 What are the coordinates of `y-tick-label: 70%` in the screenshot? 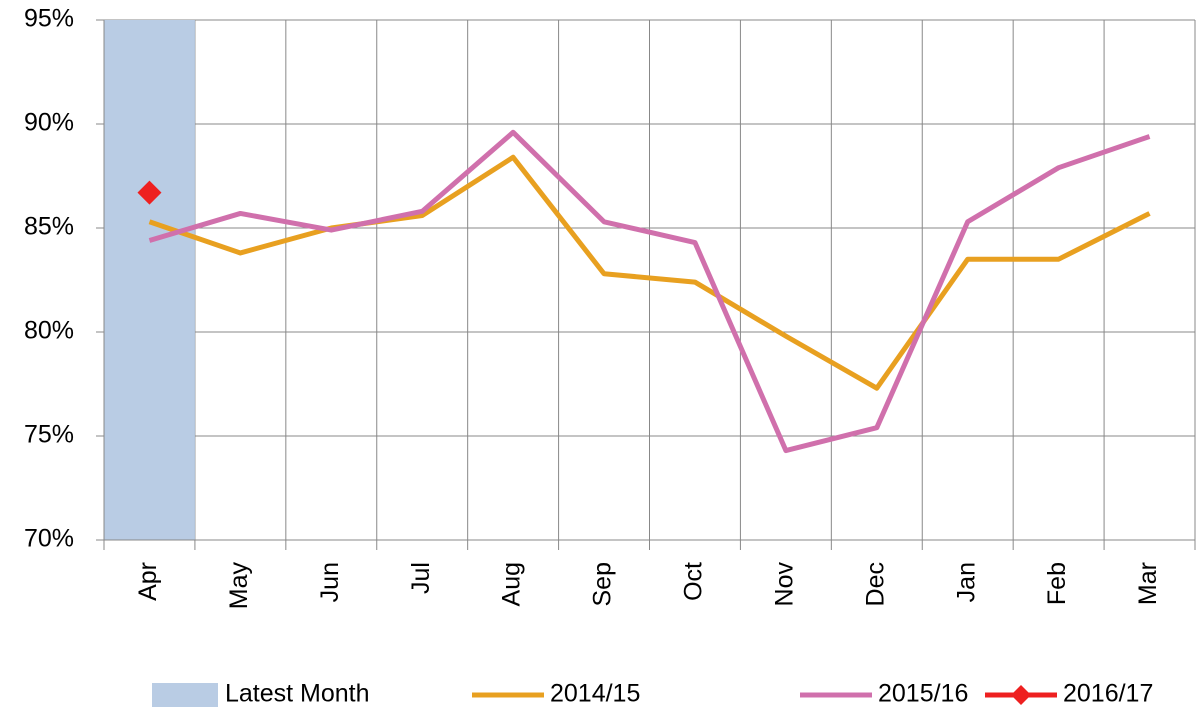 It's located at (49, 539).